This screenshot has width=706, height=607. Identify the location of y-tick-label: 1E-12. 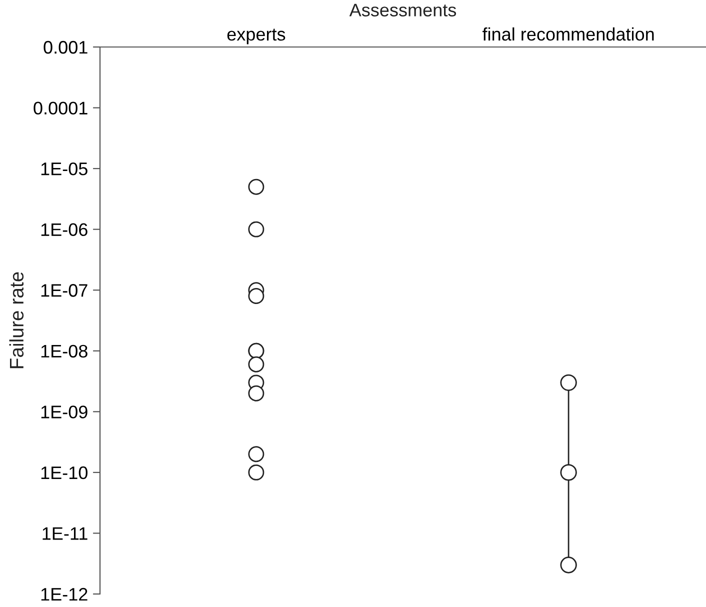
(64, 594).